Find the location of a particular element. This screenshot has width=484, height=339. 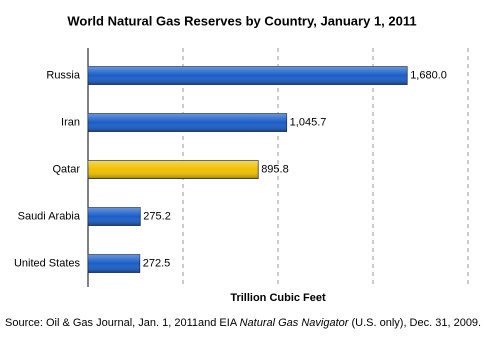

data-label: 272.5 is located at coordinates (157, 263).